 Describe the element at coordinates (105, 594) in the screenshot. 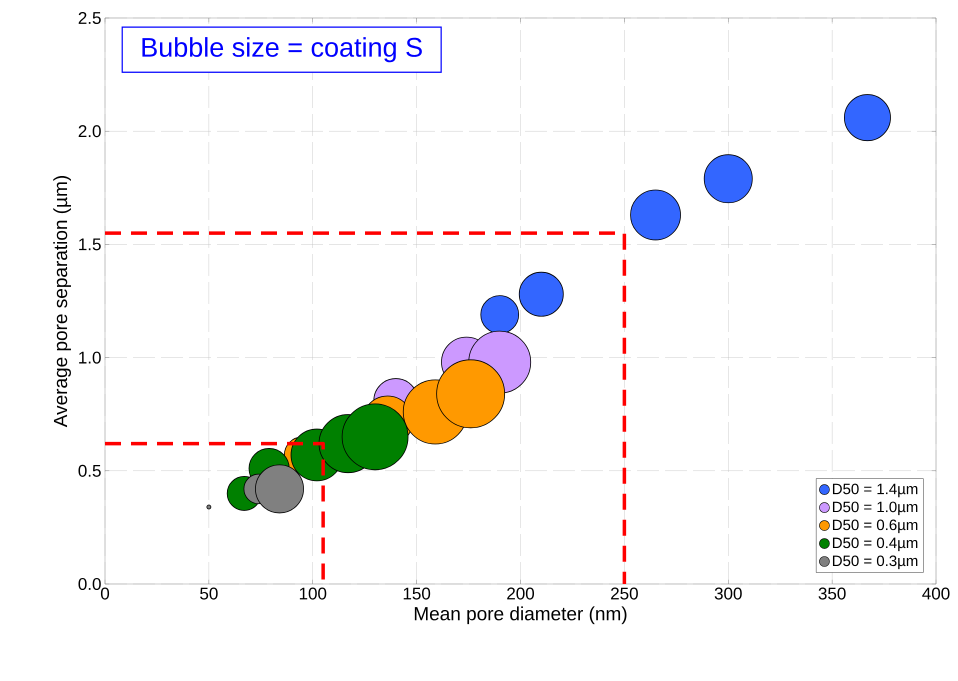

I see `x-tick-label: 0` at that location.